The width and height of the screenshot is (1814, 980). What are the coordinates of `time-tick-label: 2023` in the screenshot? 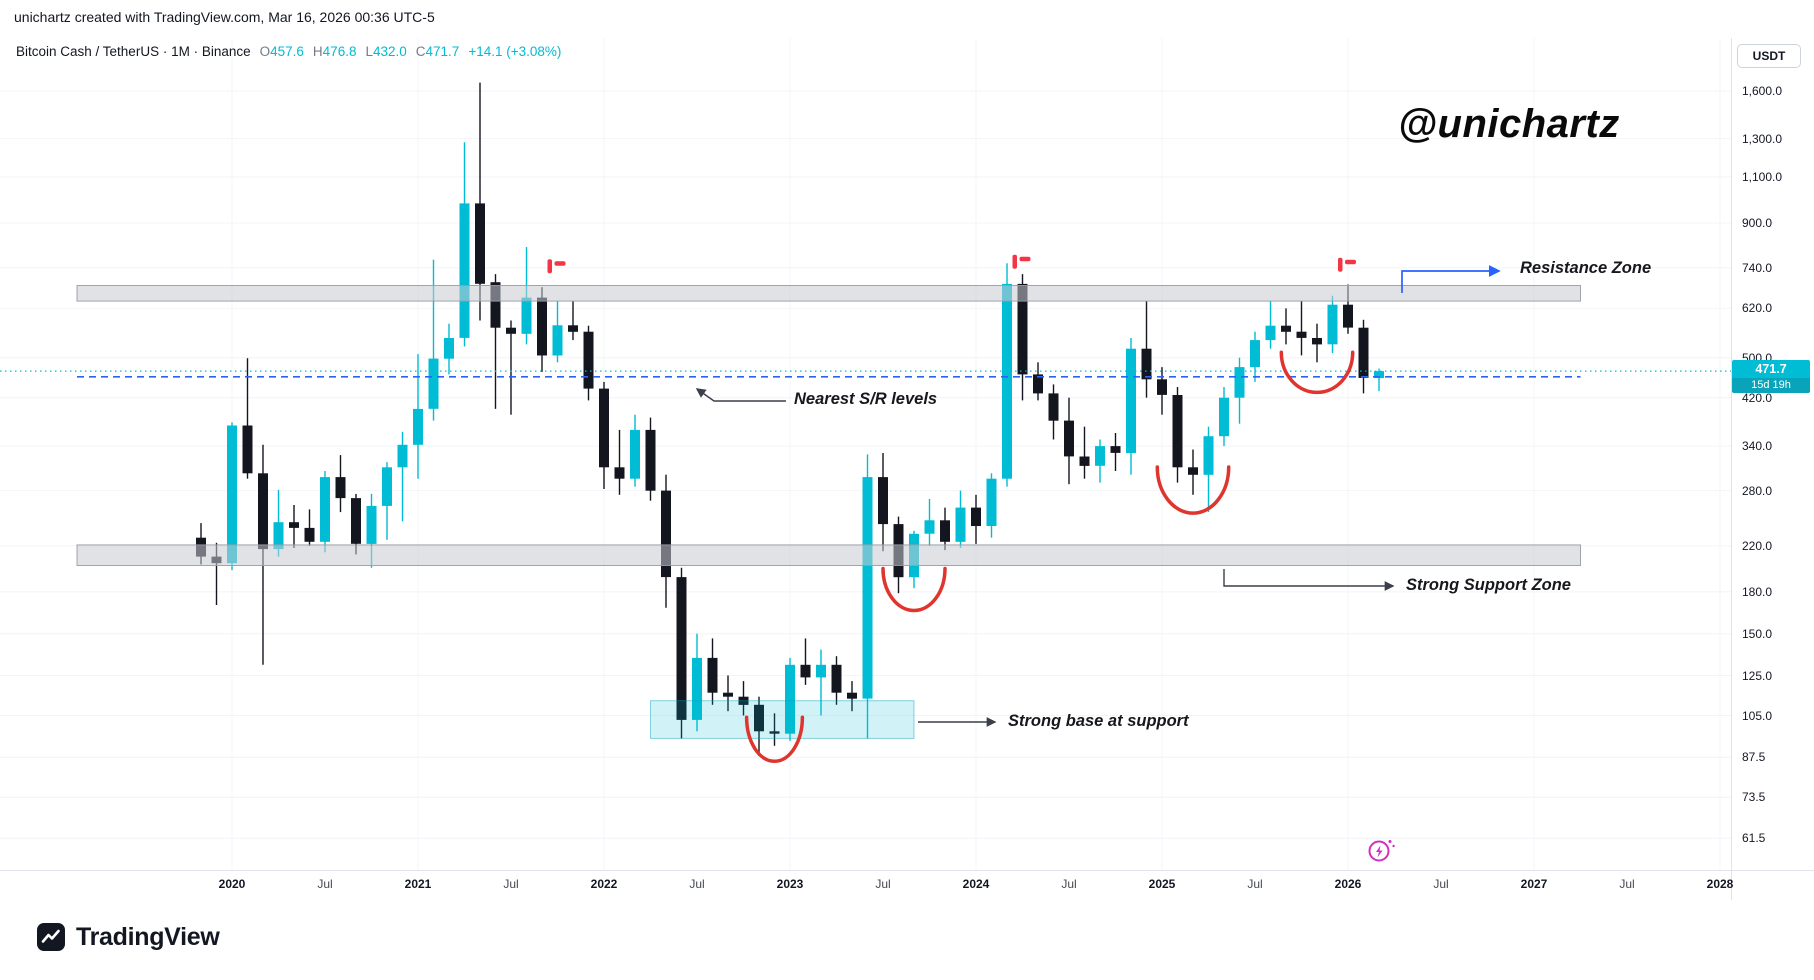 It's located at (790, 884).